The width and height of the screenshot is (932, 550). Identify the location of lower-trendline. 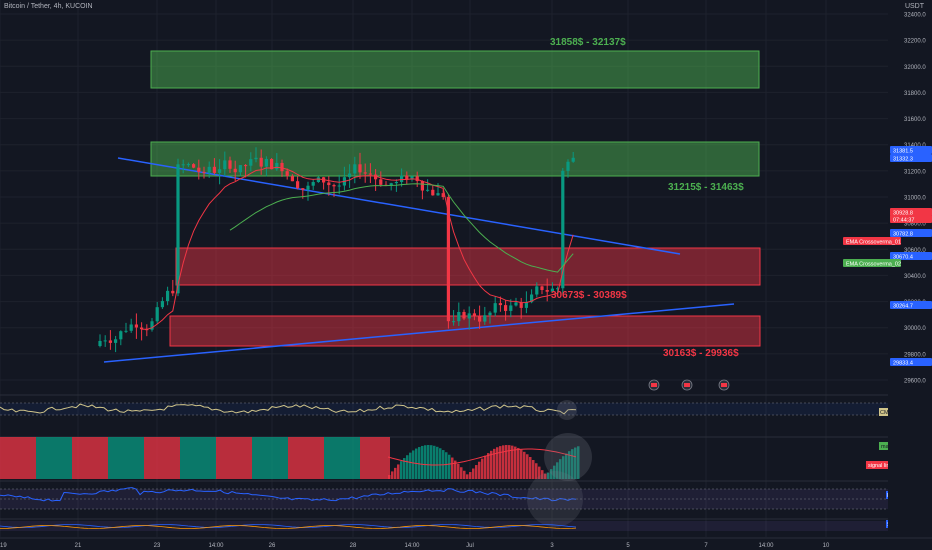
(419, 333).